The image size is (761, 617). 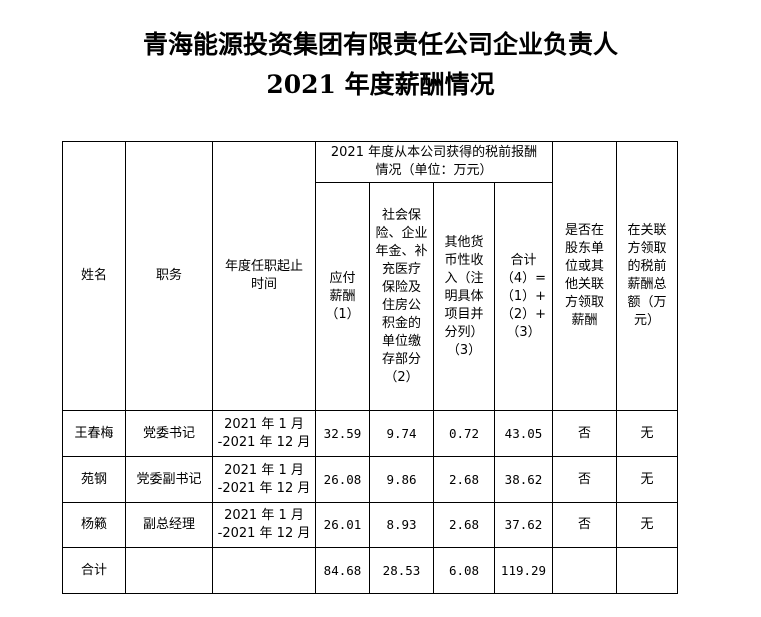 I want to click on document-title-line1: 青海能源投资集团有限责任公司企业负责人, so click(x=380, y=44).